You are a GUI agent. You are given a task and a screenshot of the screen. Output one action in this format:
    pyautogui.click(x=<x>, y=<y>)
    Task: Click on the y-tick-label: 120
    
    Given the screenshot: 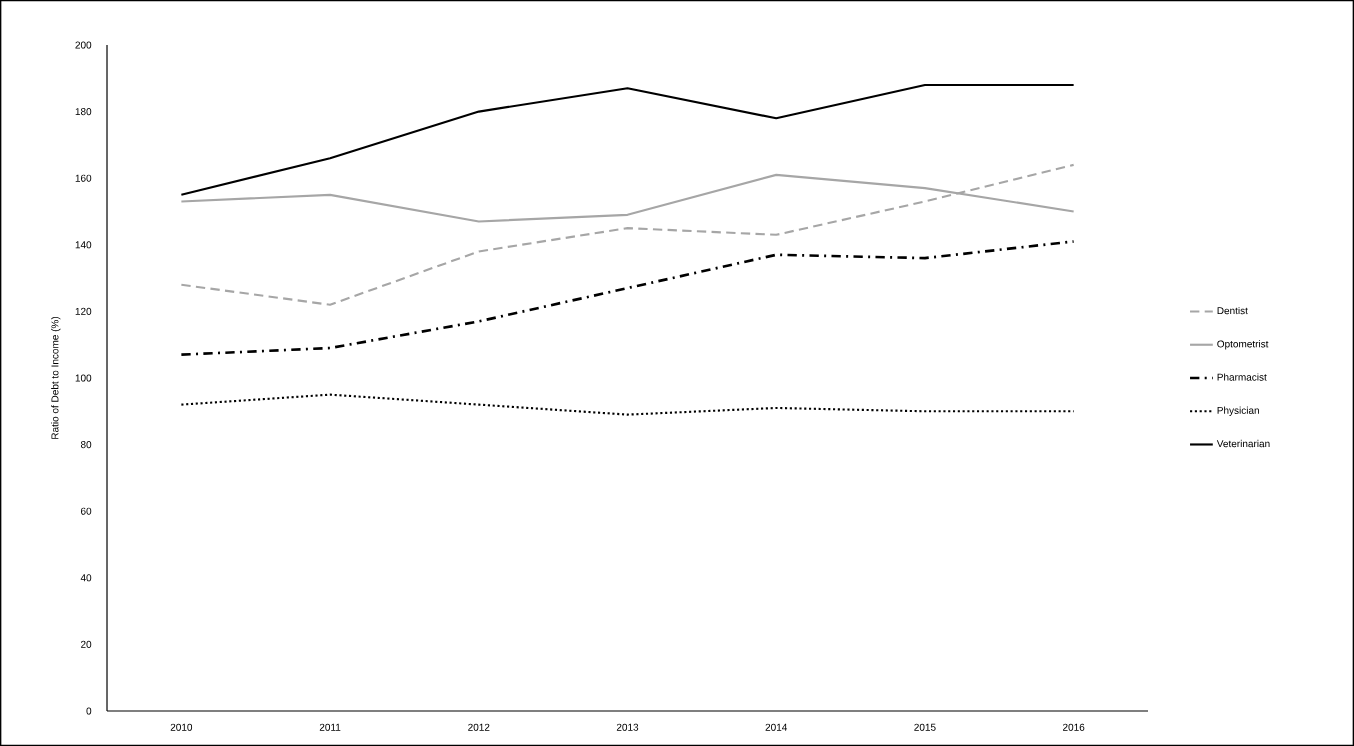 What is the action you would take?
    pyautogui.click(x=83, y=311)
    